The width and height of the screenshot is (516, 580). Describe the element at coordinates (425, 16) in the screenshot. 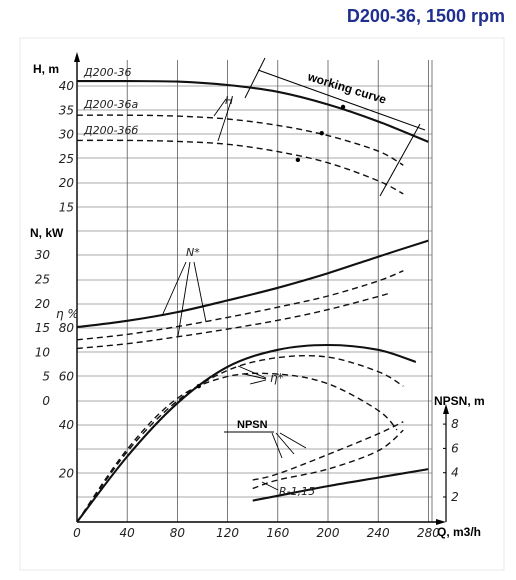

I see `chart-title: D200-36, 1500 rpm` at that location.